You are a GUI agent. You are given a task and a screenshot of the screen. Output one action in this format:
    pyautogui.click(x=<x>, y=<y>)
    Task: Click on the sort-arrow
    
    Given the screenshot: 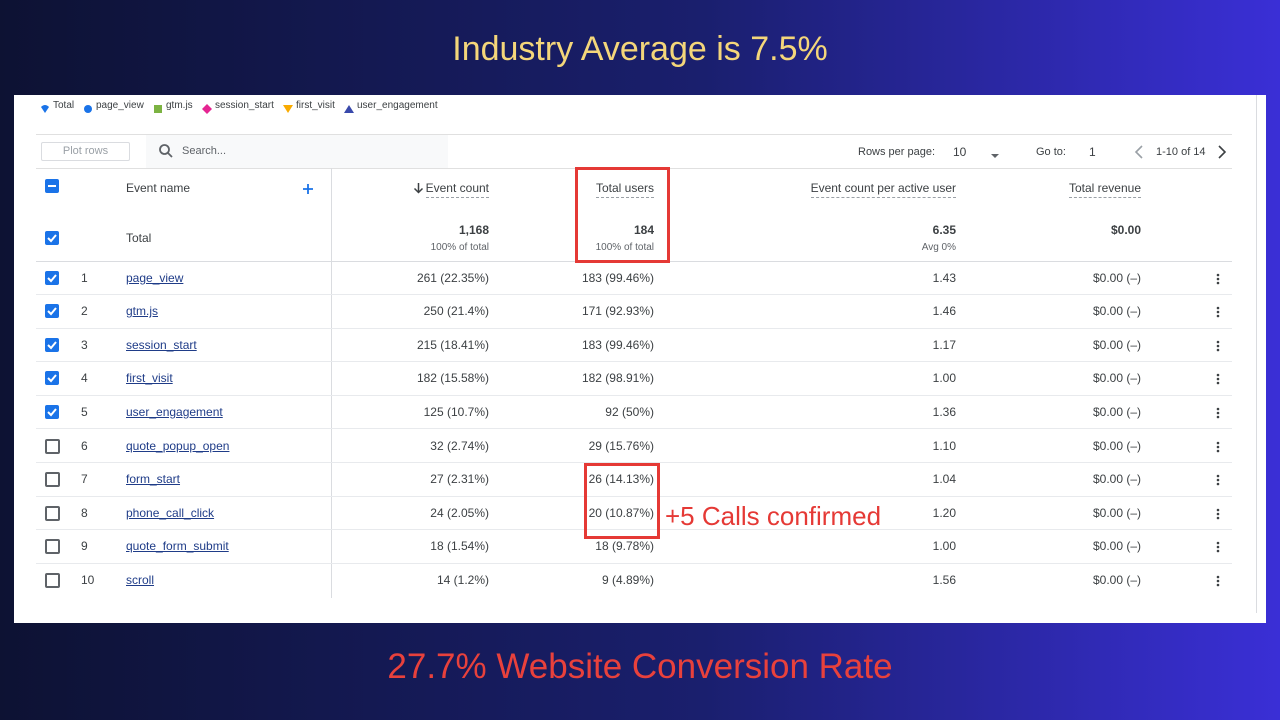 What is the action you would take?
    pyautogui.click(x=418, y=187)
    